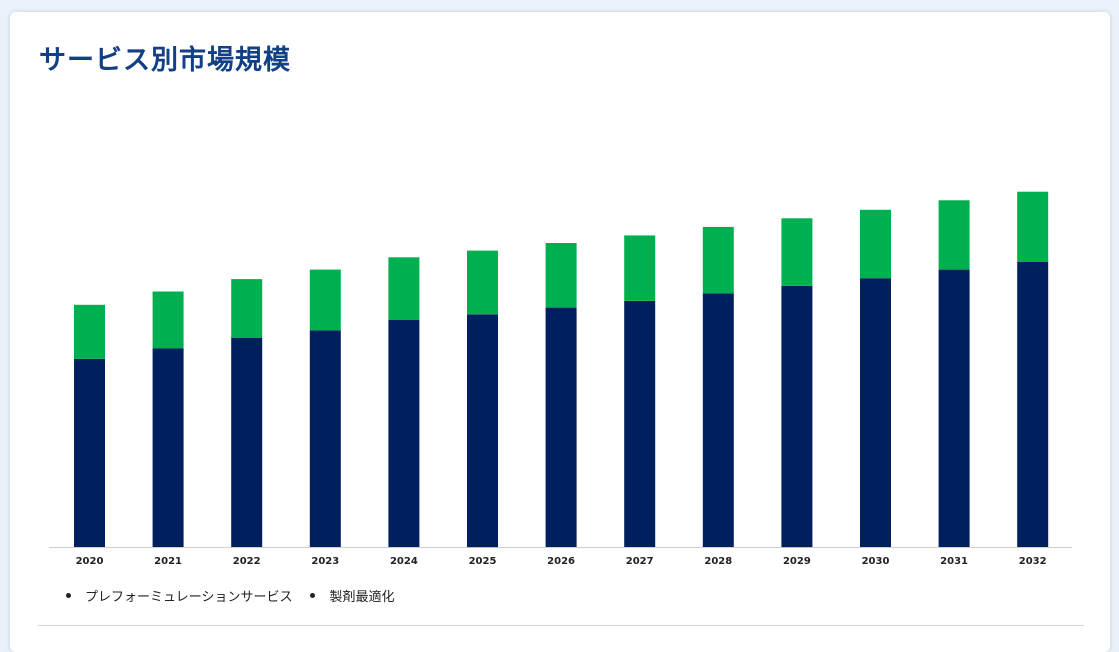 The width and height of the screenshot is (1119, 652). Describe the element at coordinates (247, 561) in the screenshot. I see `x-tick-label-2022: 2022` at that location.